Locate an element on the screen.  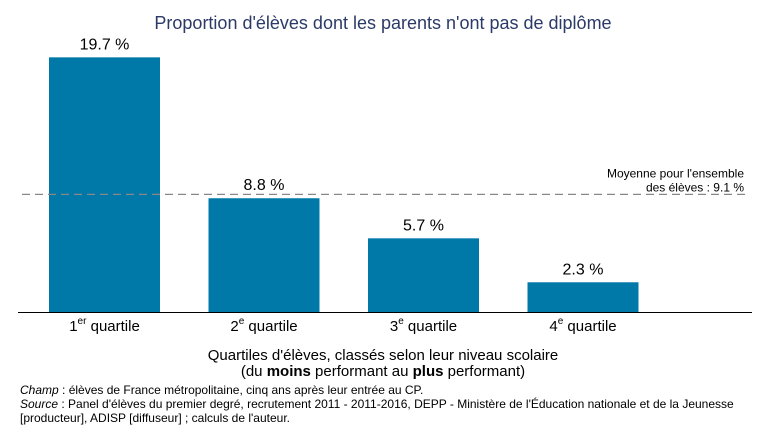
bar-value-label-4: 2.3 % is located at coordinates (583, 269).